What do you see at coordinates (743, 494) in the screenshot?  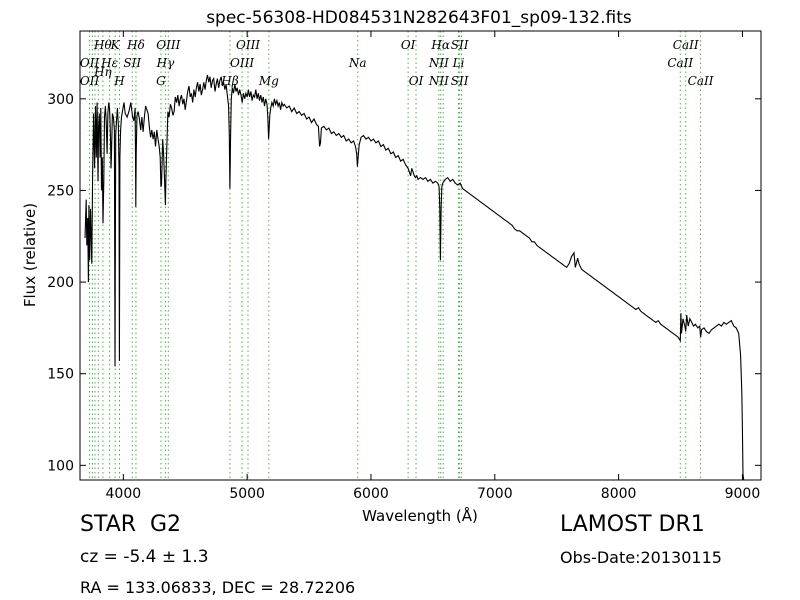 I see `x-tick-label: 9000` at bounding box center [743, 494].